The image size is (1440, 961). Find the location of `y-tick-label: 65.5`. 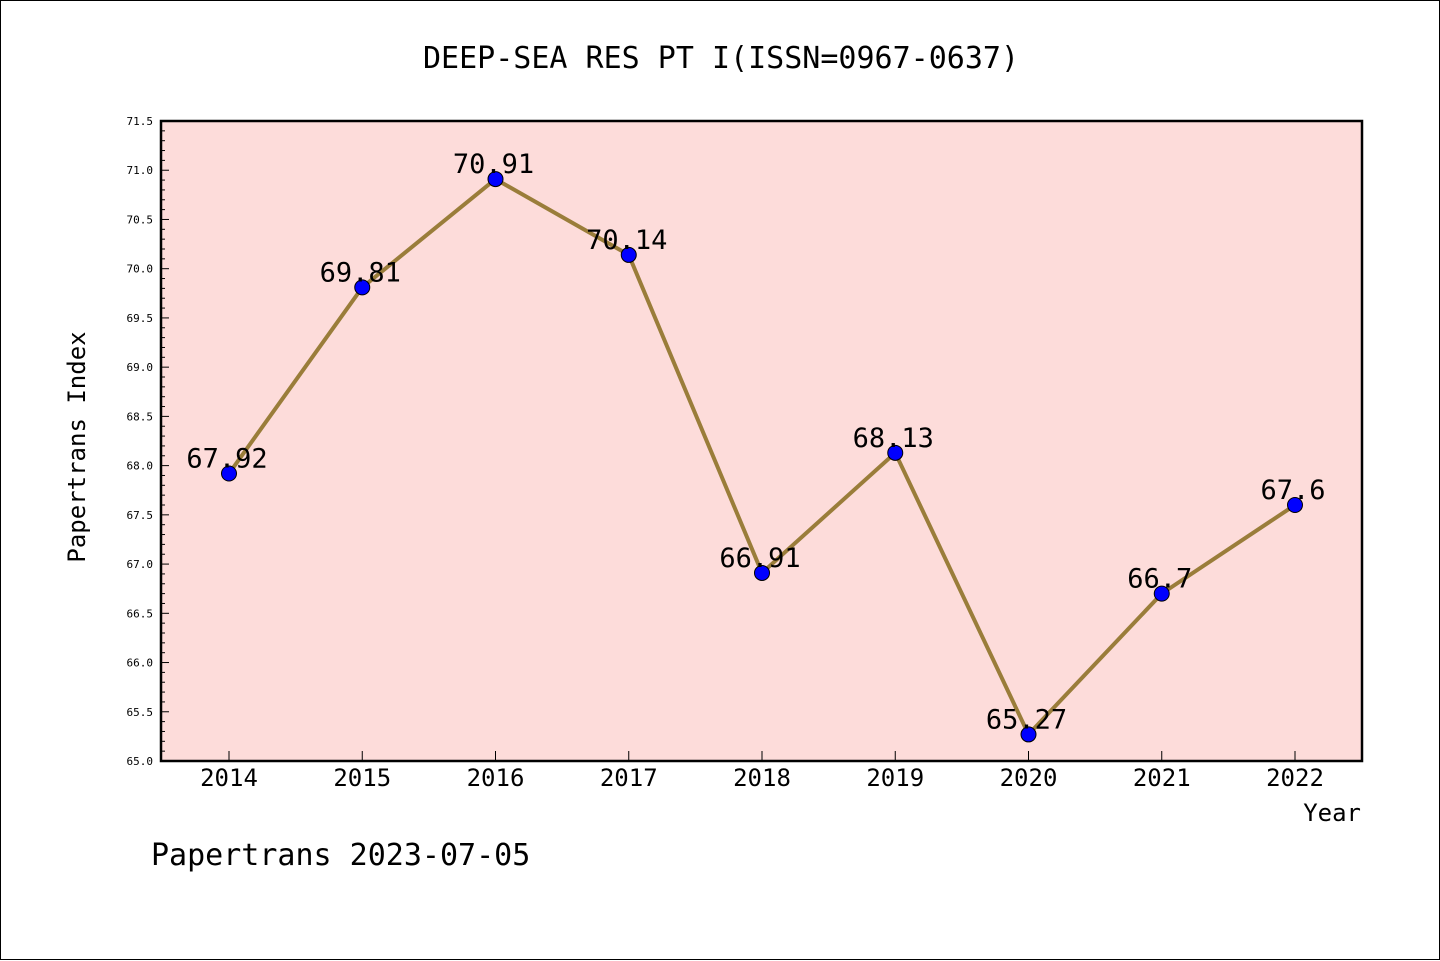

y-tick-label: 65.5 is located at coordinates (140, 712).